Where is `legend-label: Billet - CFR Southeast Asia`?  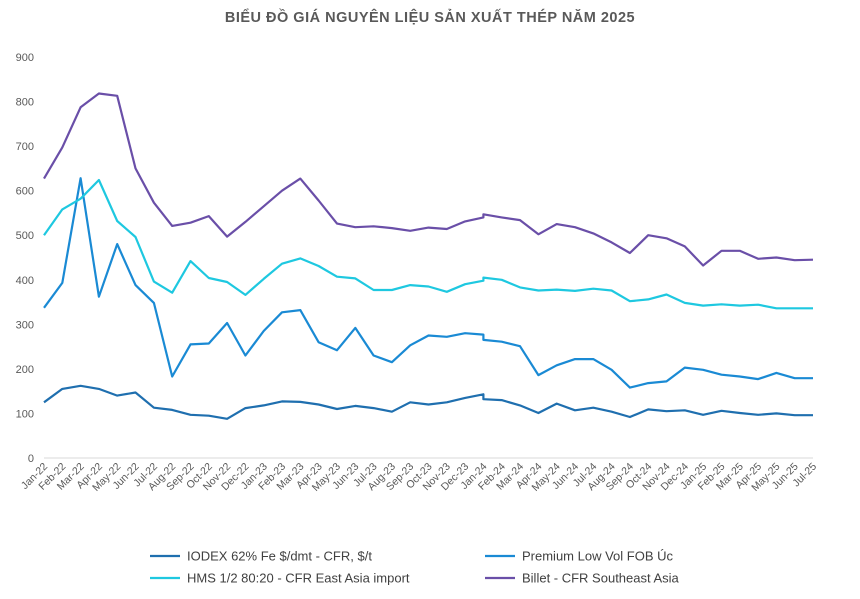 legend-label: Billet - CFR Southeast Asia is located at coordinates (601, 578).